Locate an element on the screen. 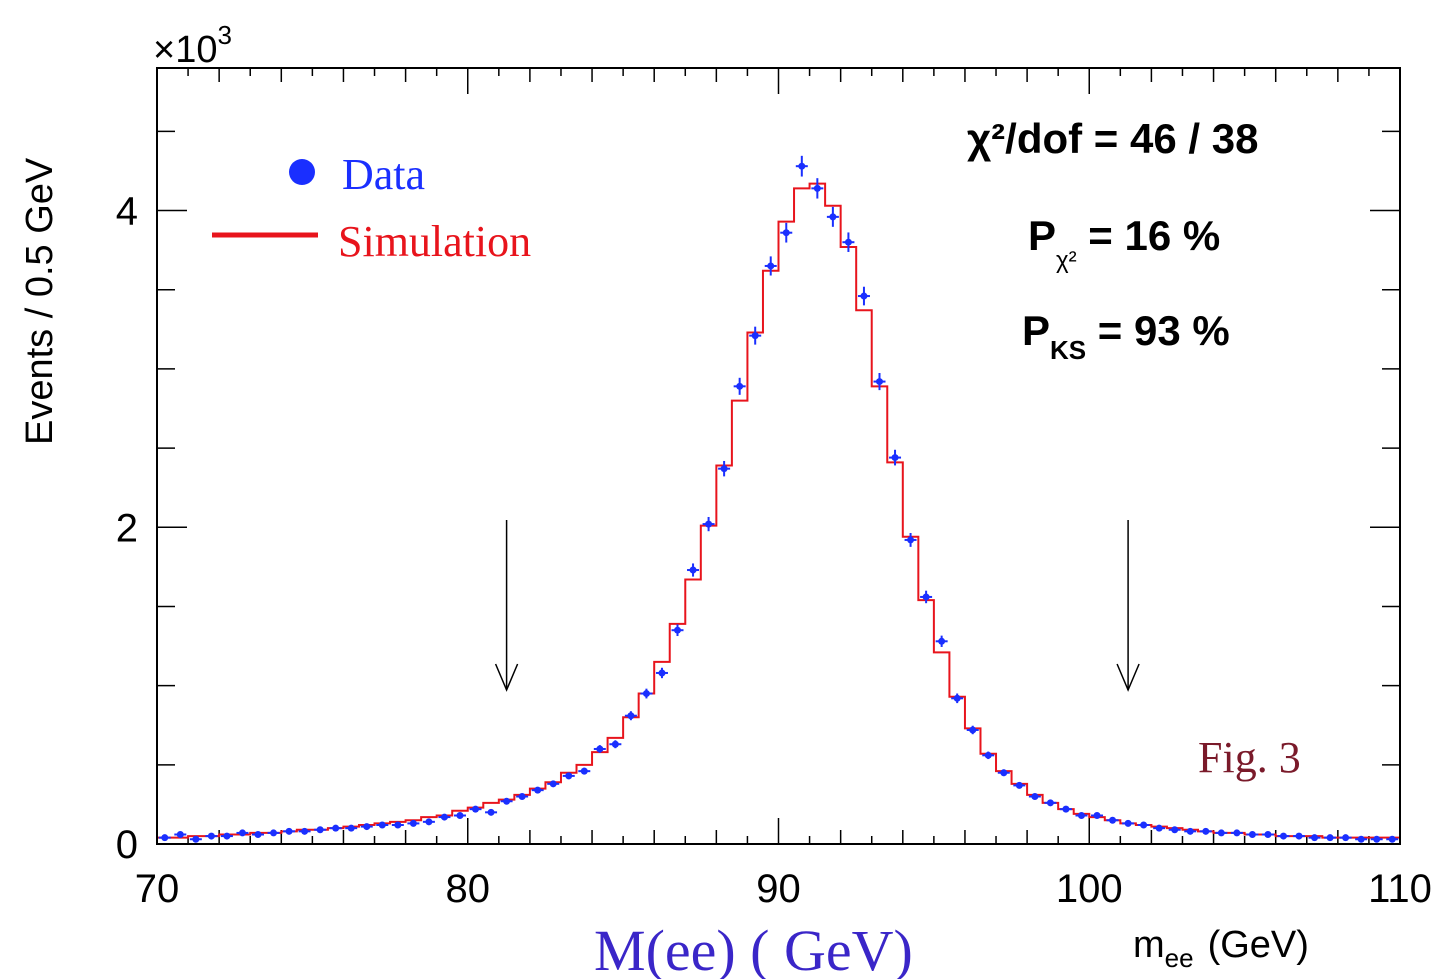  legend-data-label: Data is located at coordinates (383, 174).